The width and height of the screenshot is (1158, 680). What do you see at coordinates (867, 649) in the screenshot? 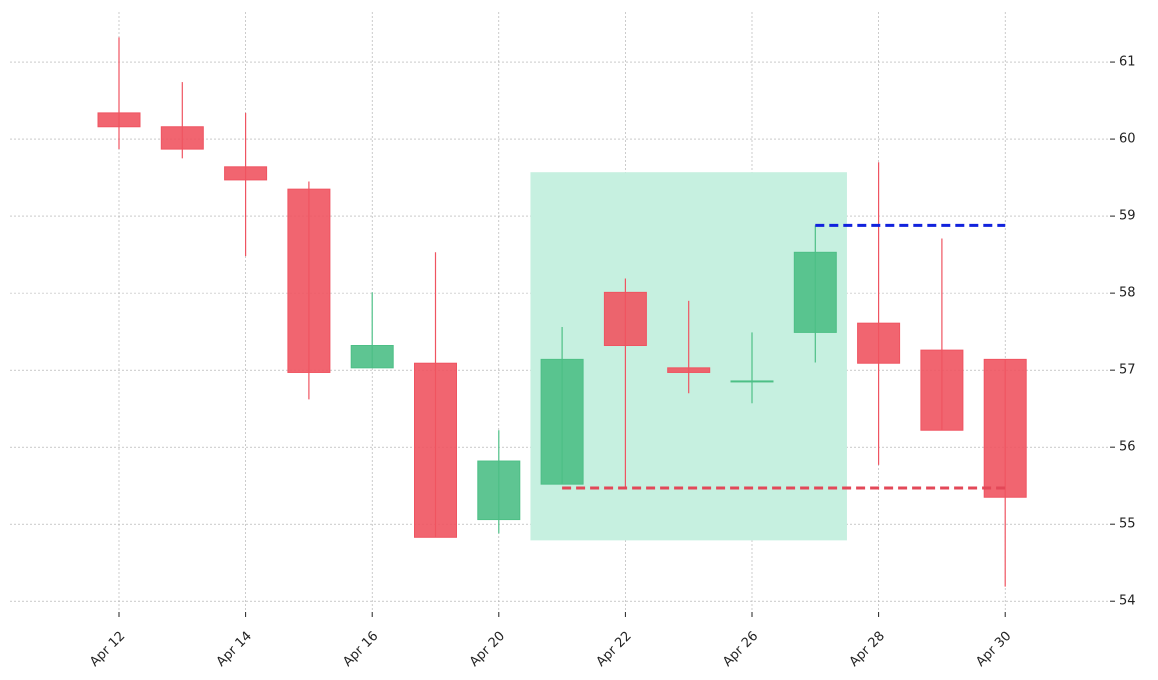
I see `x-tick-label: Apr 28` at bounding box center [867, 649].